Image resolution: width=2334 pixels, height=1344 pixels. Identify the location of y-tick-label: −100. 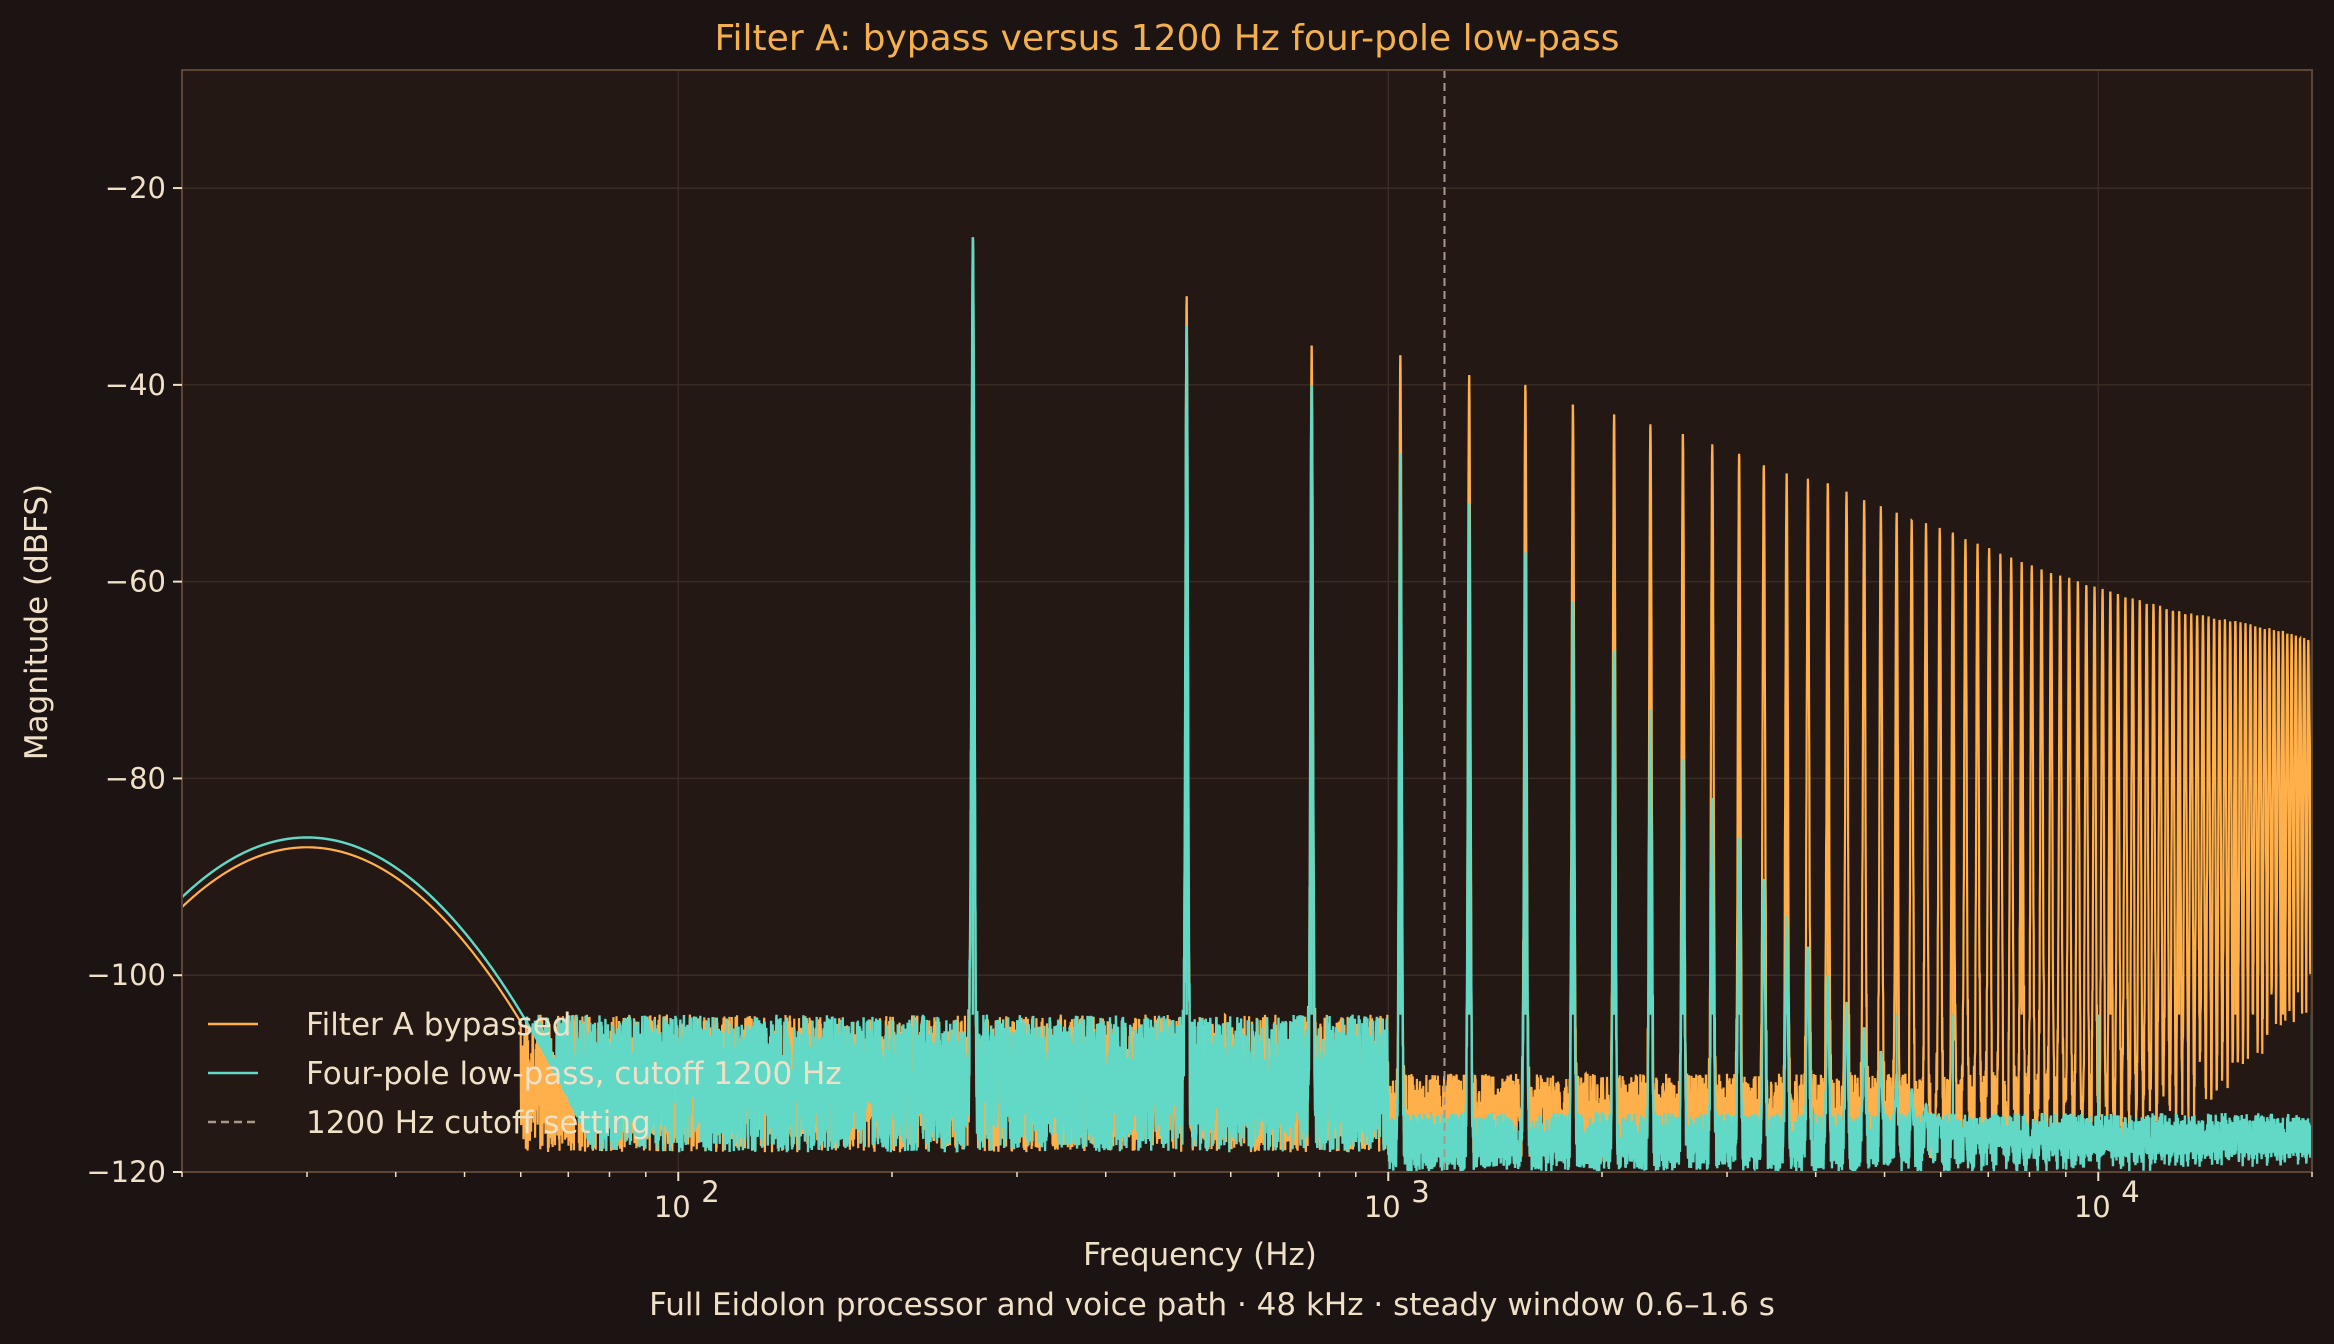
(126, 975).